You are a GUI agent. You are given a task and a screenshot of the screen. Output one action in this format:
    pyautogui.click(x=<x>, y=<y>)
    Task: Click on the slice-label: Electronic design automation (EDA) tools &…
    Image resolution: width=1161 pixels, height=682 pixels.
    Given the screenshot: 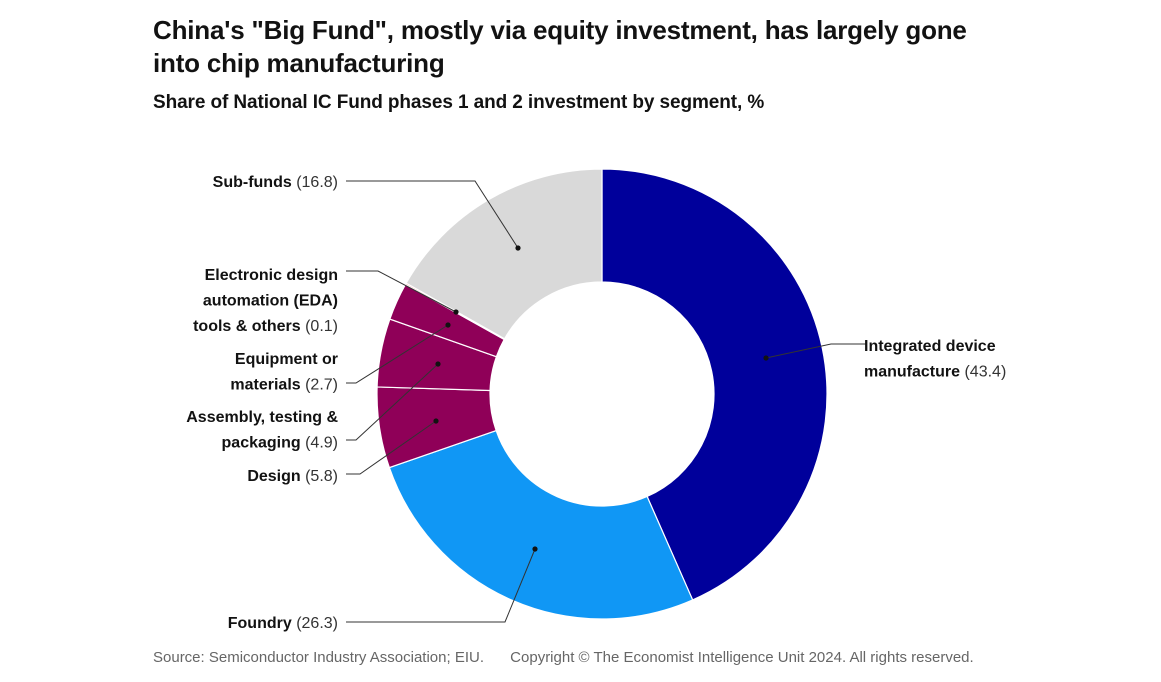 What is the action you would take?
    pyautogui.click(x=265, y=301)
    